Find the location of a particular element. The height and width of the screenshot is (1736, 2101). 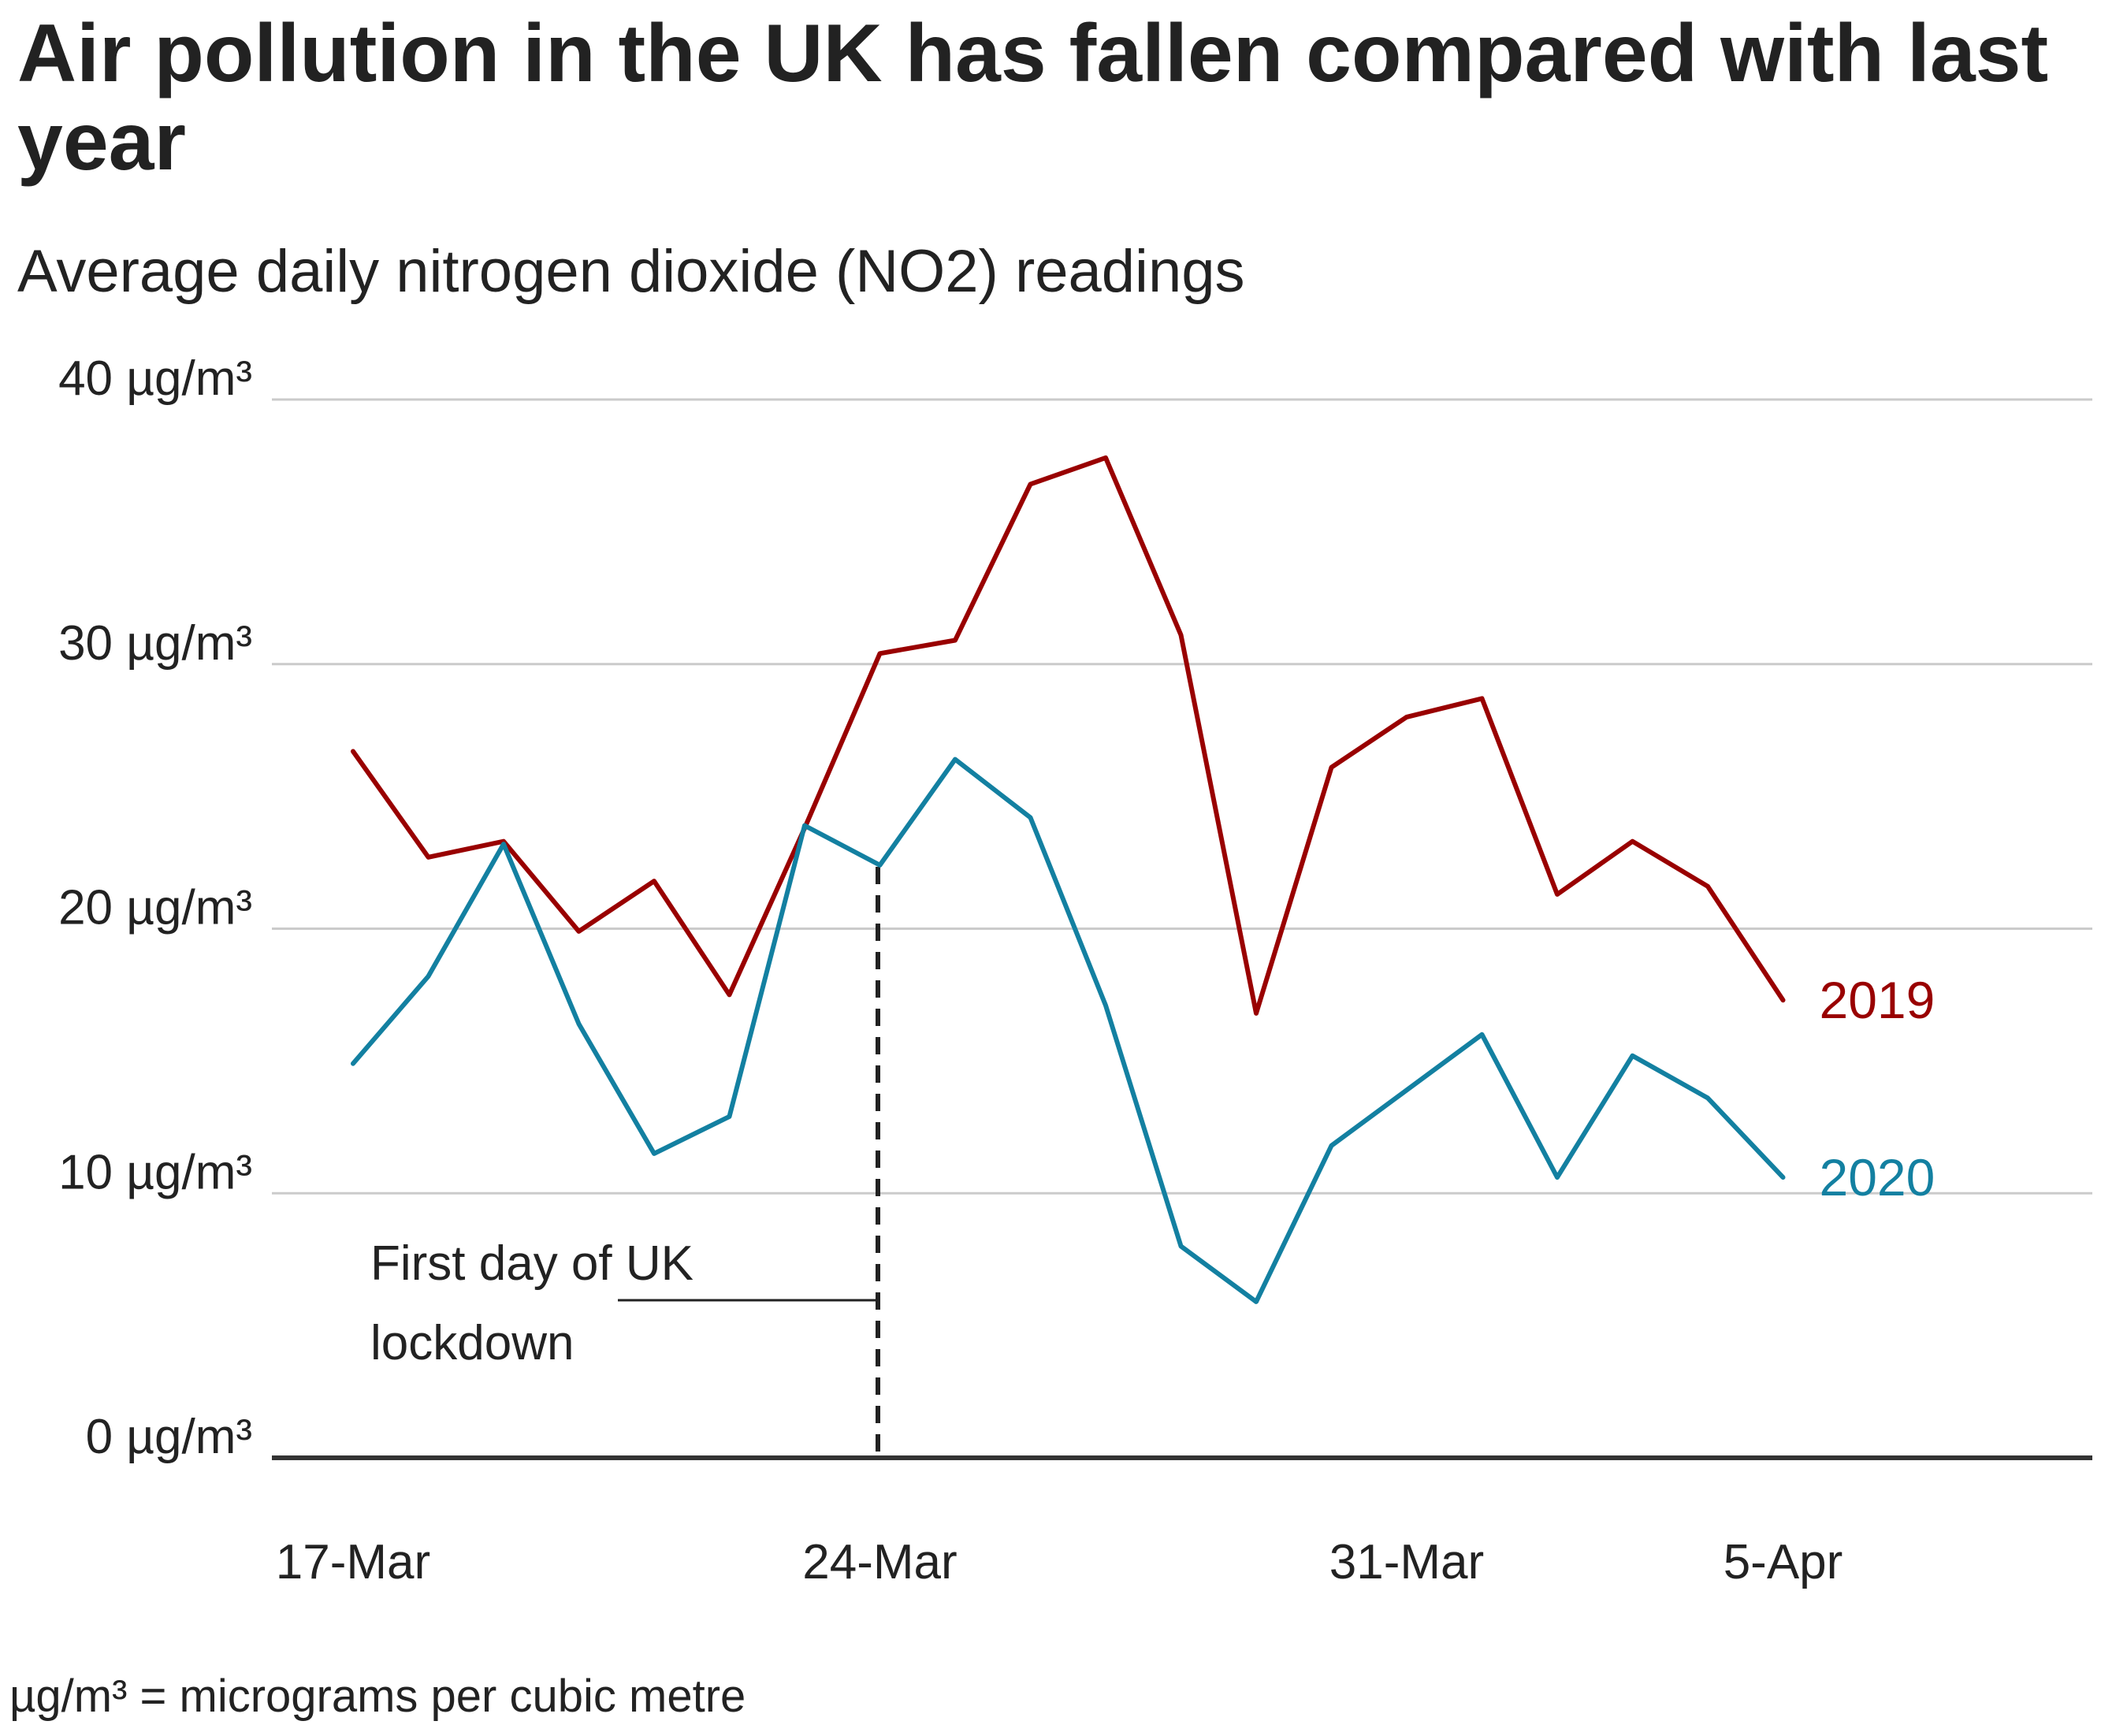

y-tick-label: 30 µg/m³ is located at coordinates (155, 643).